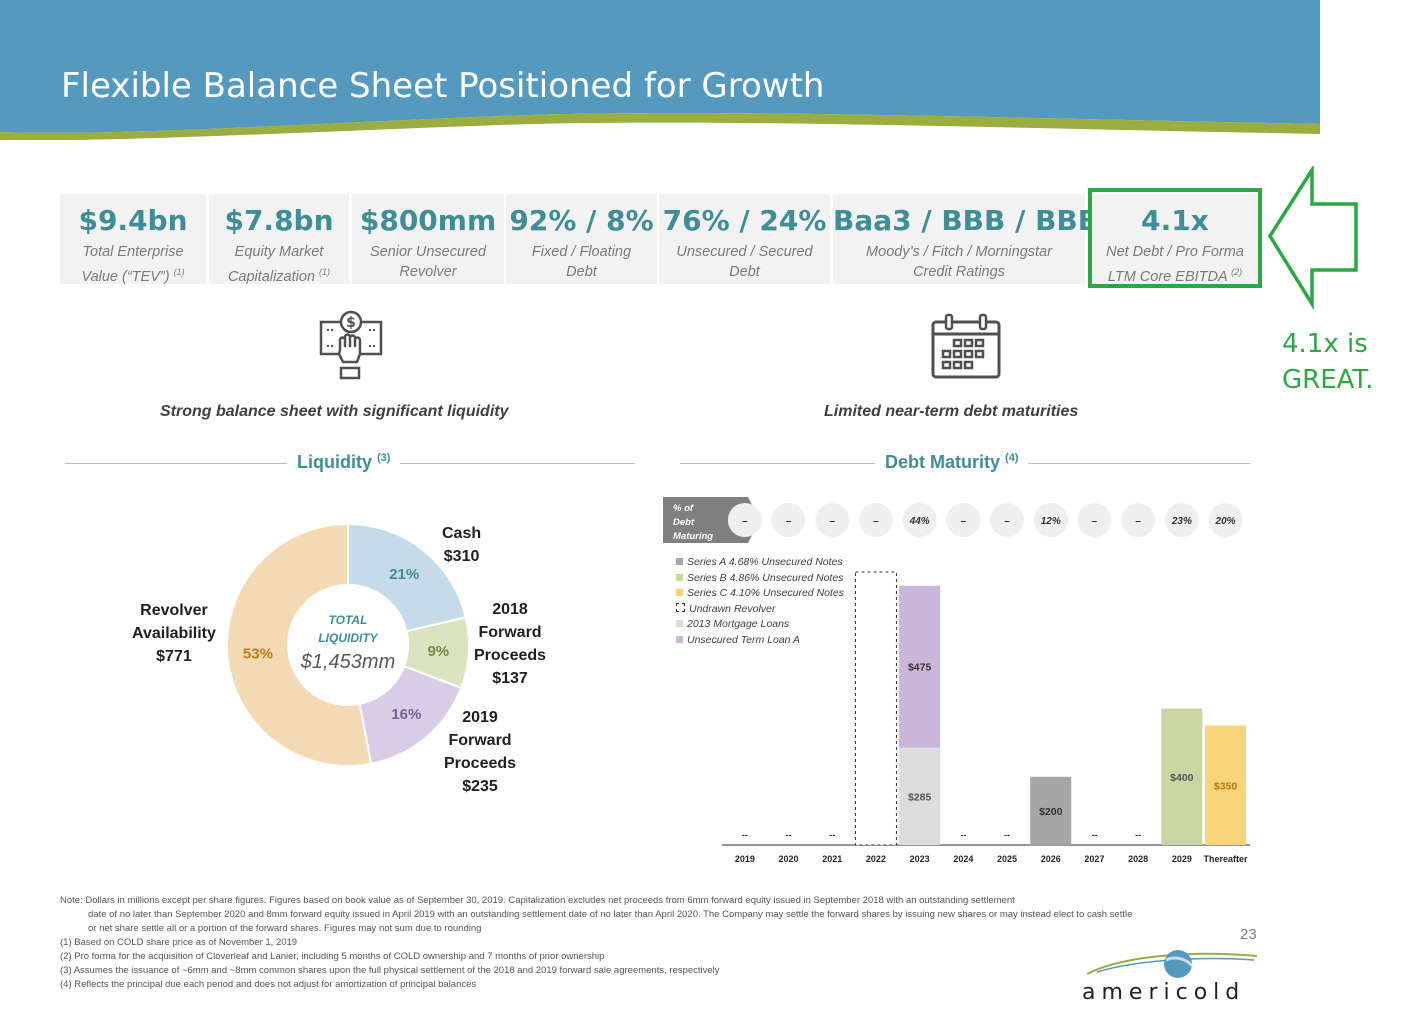  What do you see at coordinates (480, 752) in the screenshot?
I see `label-2019-forward: 2019 Forward Proceeds $235` at bounding box center [480, 752].